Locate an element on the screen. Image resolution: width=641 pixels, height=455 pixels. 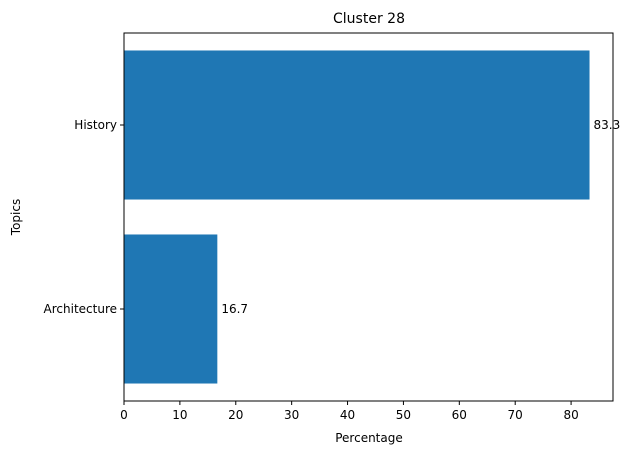
x-tick-label-10: 10 is located at coordinates (179, 415).